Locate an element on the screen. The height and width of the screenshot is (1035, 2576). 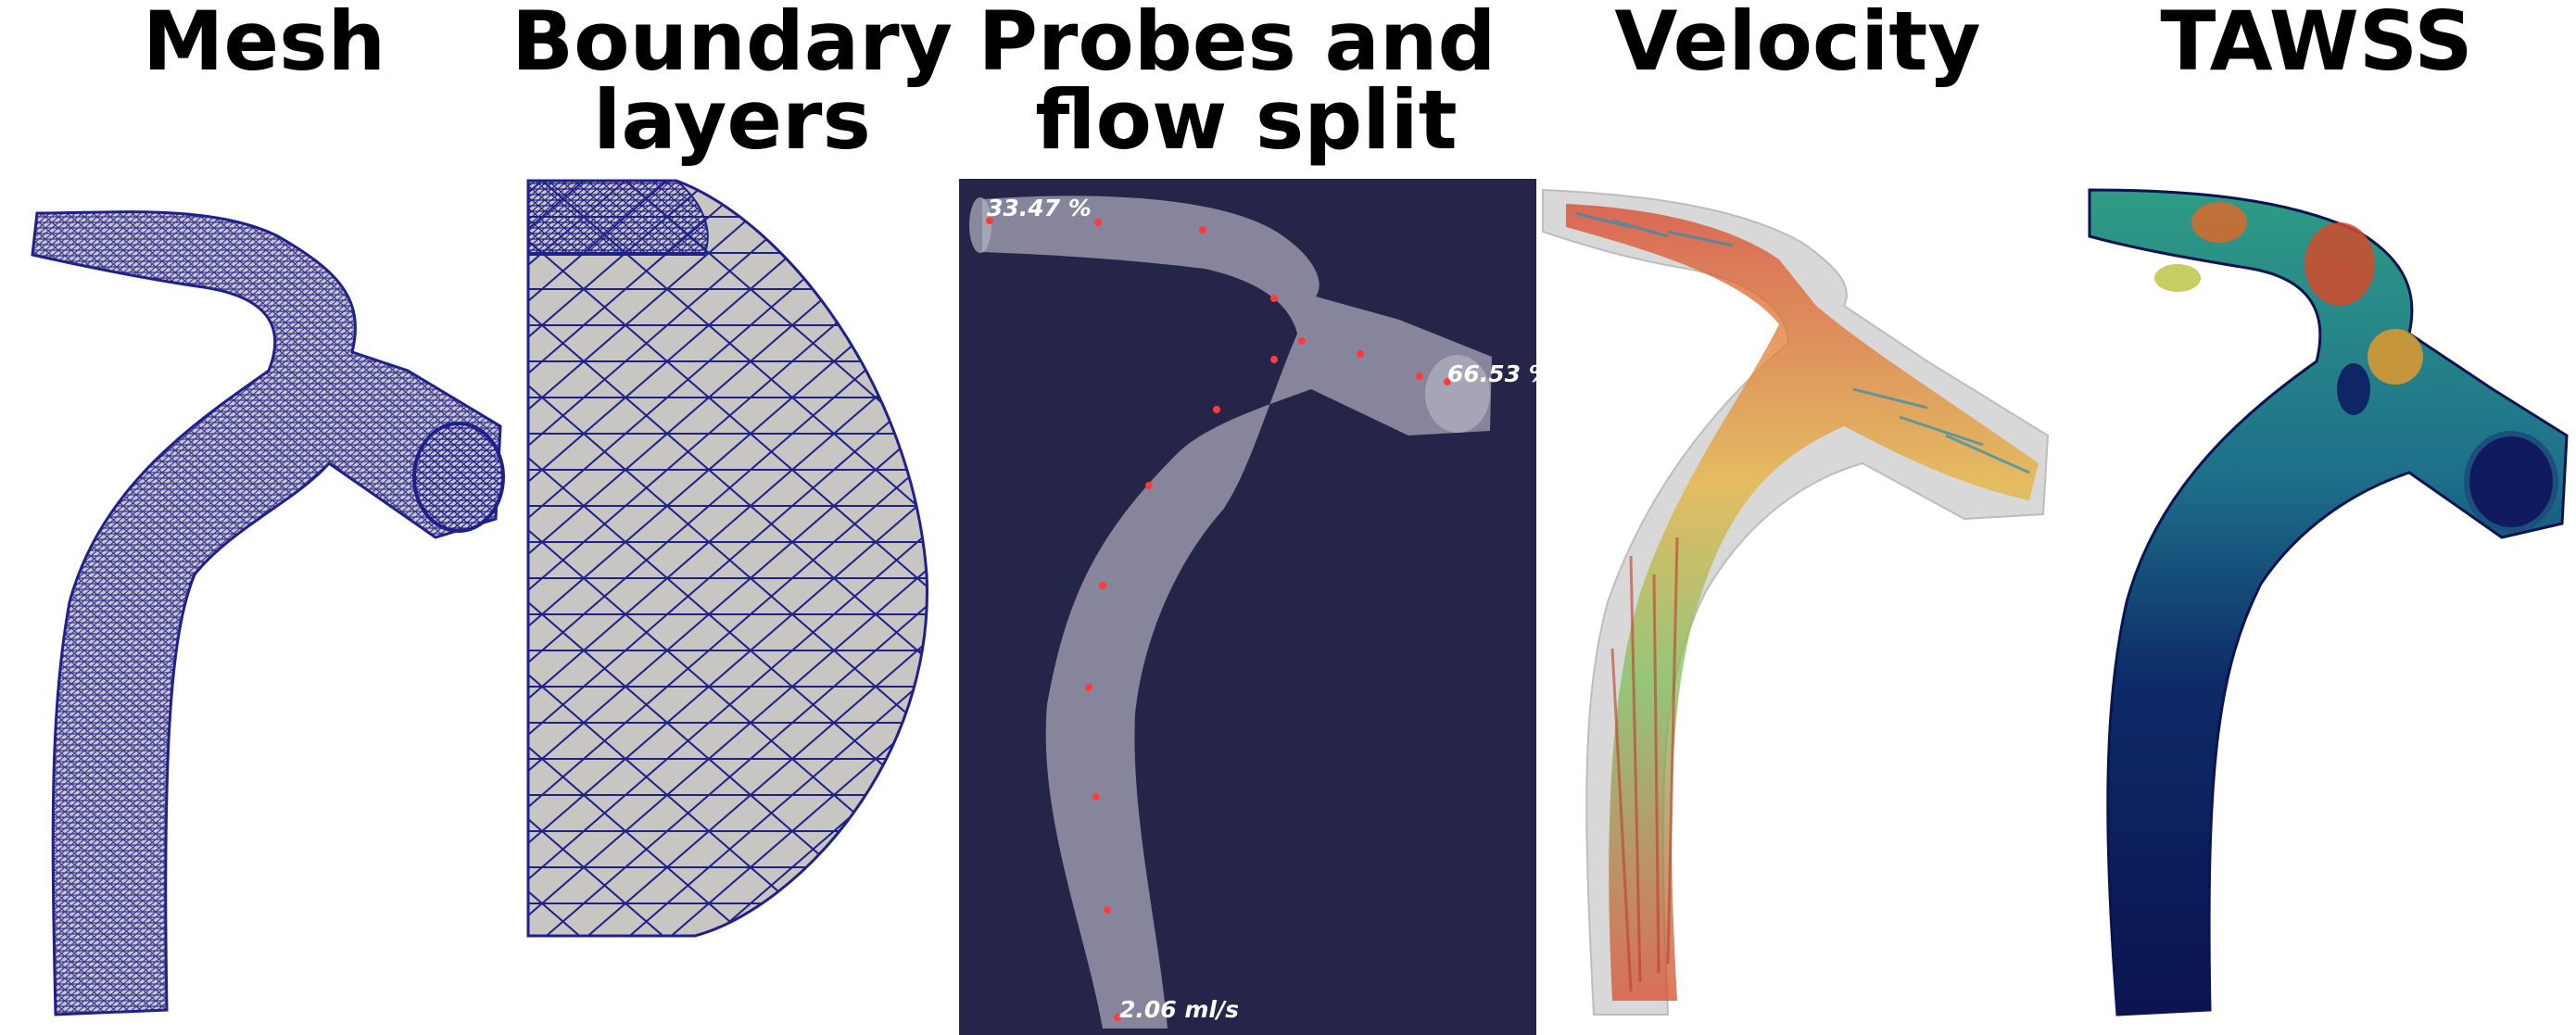
panel-title-velocity: Velocity is located at coordinates (1797, 44).